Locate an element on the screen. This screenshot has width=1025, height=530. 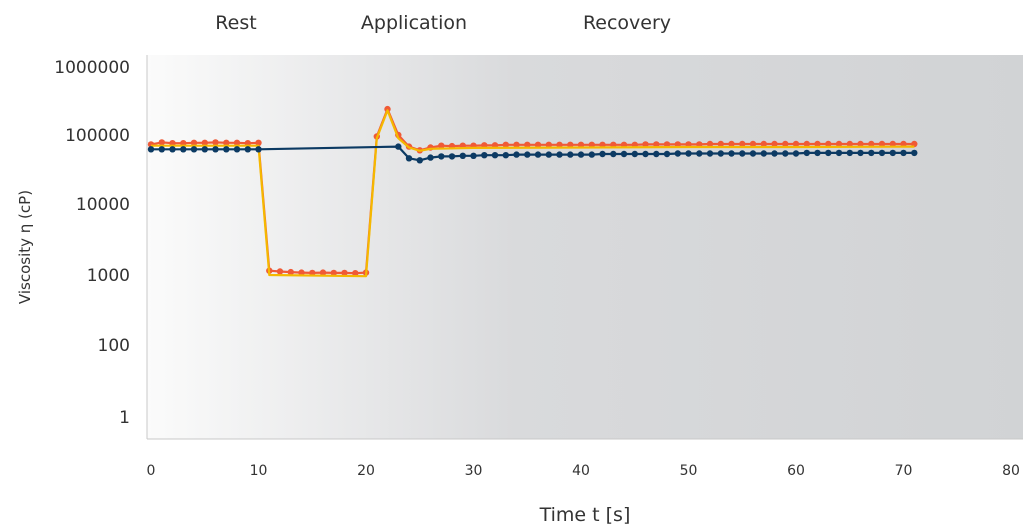
x-tick-labels: 0 10 20 30 40 50 60 70 80 is located at coordinates (583, 471).